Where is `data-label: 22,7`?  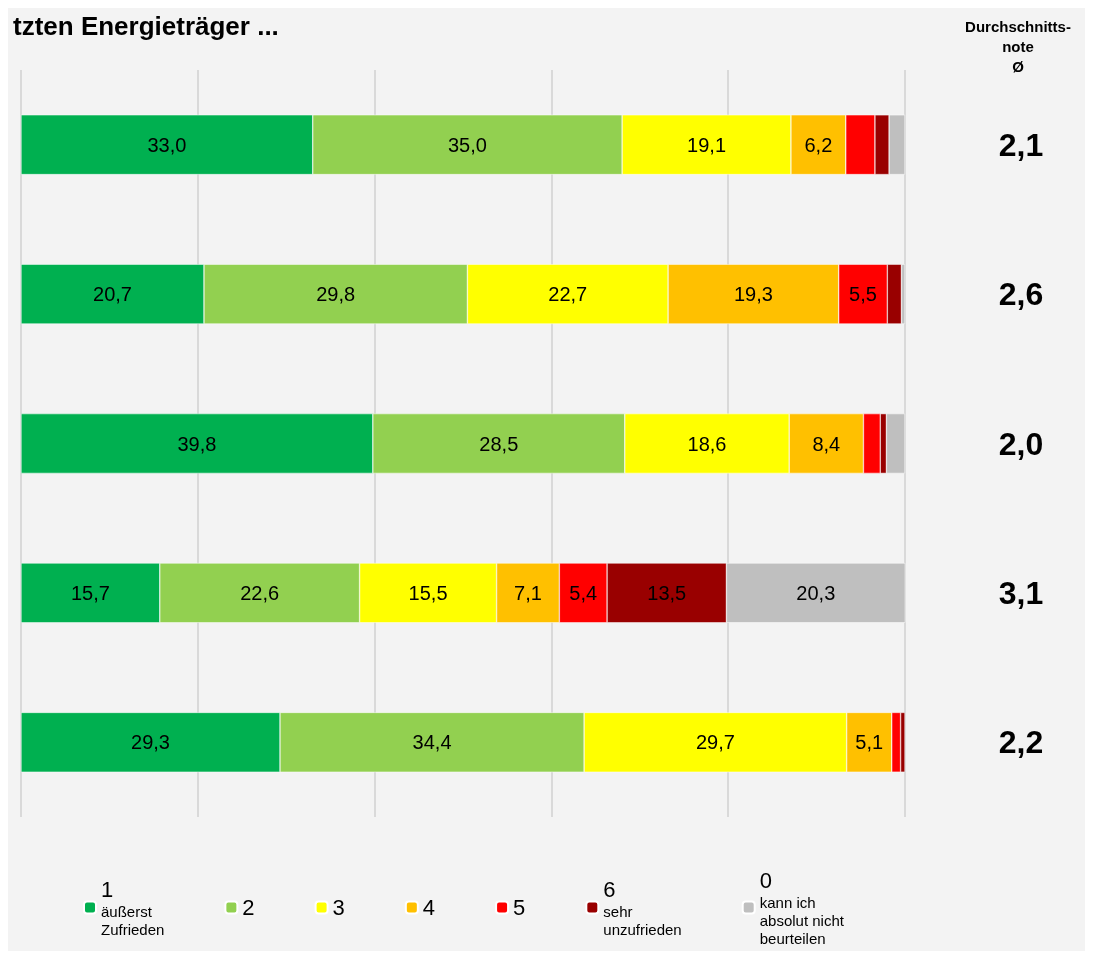
data-label: 22,7 is located at coordinates (568, 294).